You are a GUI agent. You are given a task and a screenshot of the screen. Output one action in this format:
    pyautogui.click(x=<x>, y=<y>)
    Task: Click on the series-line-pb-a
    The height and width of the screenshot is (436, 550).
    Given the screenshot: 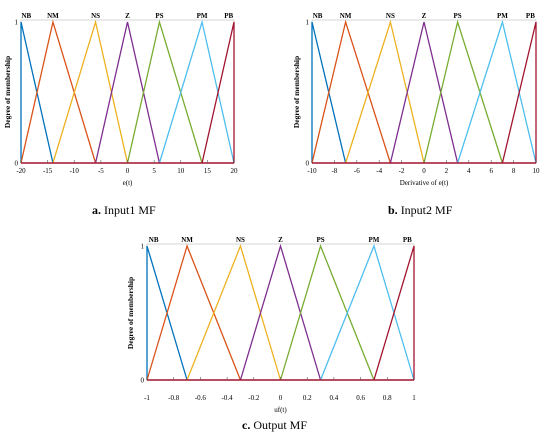 What is the action you would take?
    pyautogui.click(x=218, y=92)
    